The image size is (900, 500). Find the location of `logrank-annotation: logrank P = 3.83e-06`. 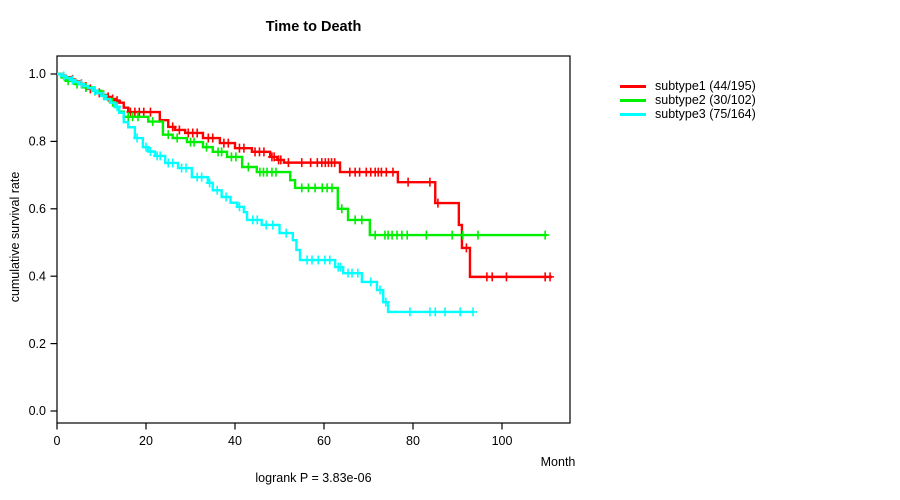

logrank-annotation: logrank P = 3.83e-06 is located at coordinates (313, 478).